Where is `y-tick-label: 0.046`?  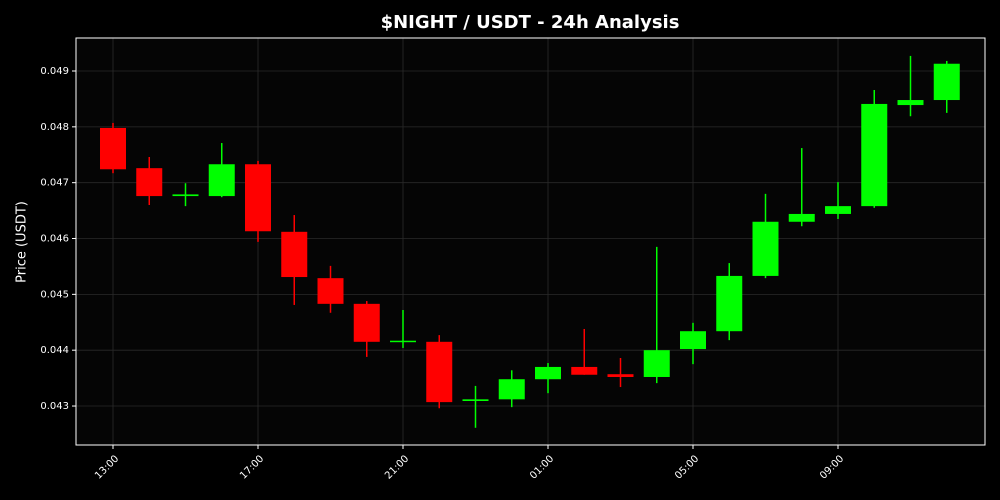
y-tick-label: 0.046 is located at coordinates (54, 239).